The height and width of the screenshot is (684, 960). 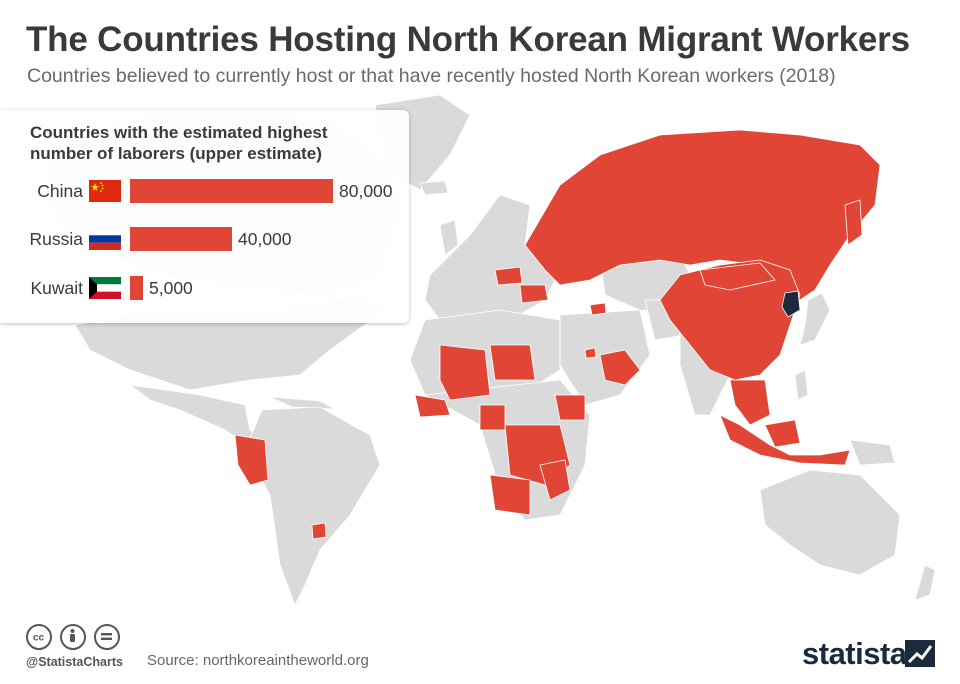 What do you see at coordinates (512, 362) in the screenshot?
I see `map-libya` at bounding box center [512, 362].